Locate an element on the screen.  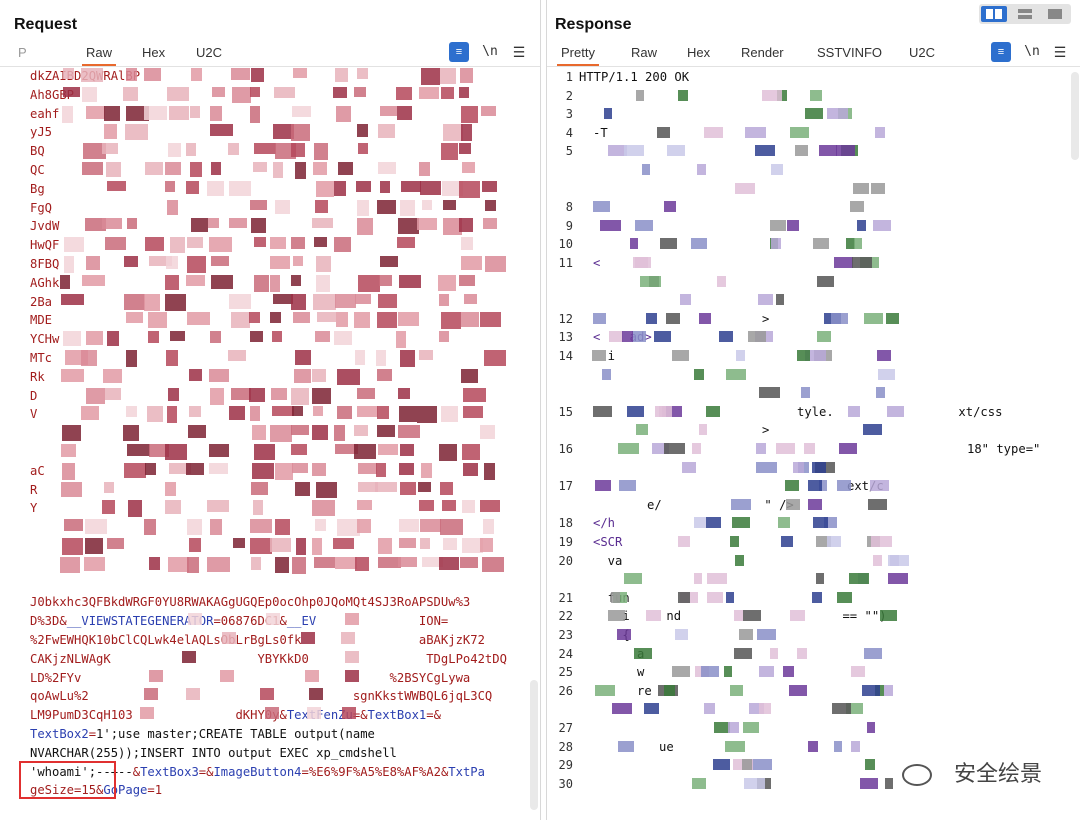
split-rows-icon is located at coordinates (1025, 14).